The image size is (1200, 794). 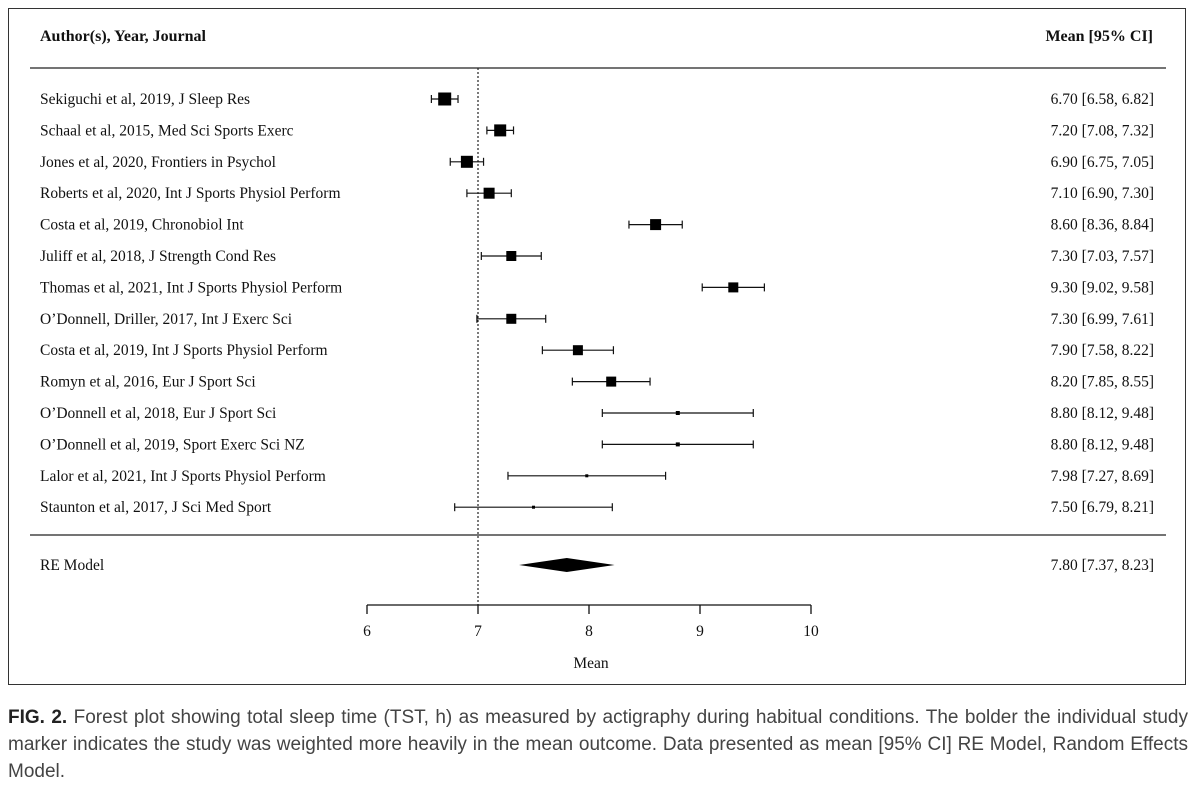 I want to click on x-tick-label: 7, so click(x=478, y=631).